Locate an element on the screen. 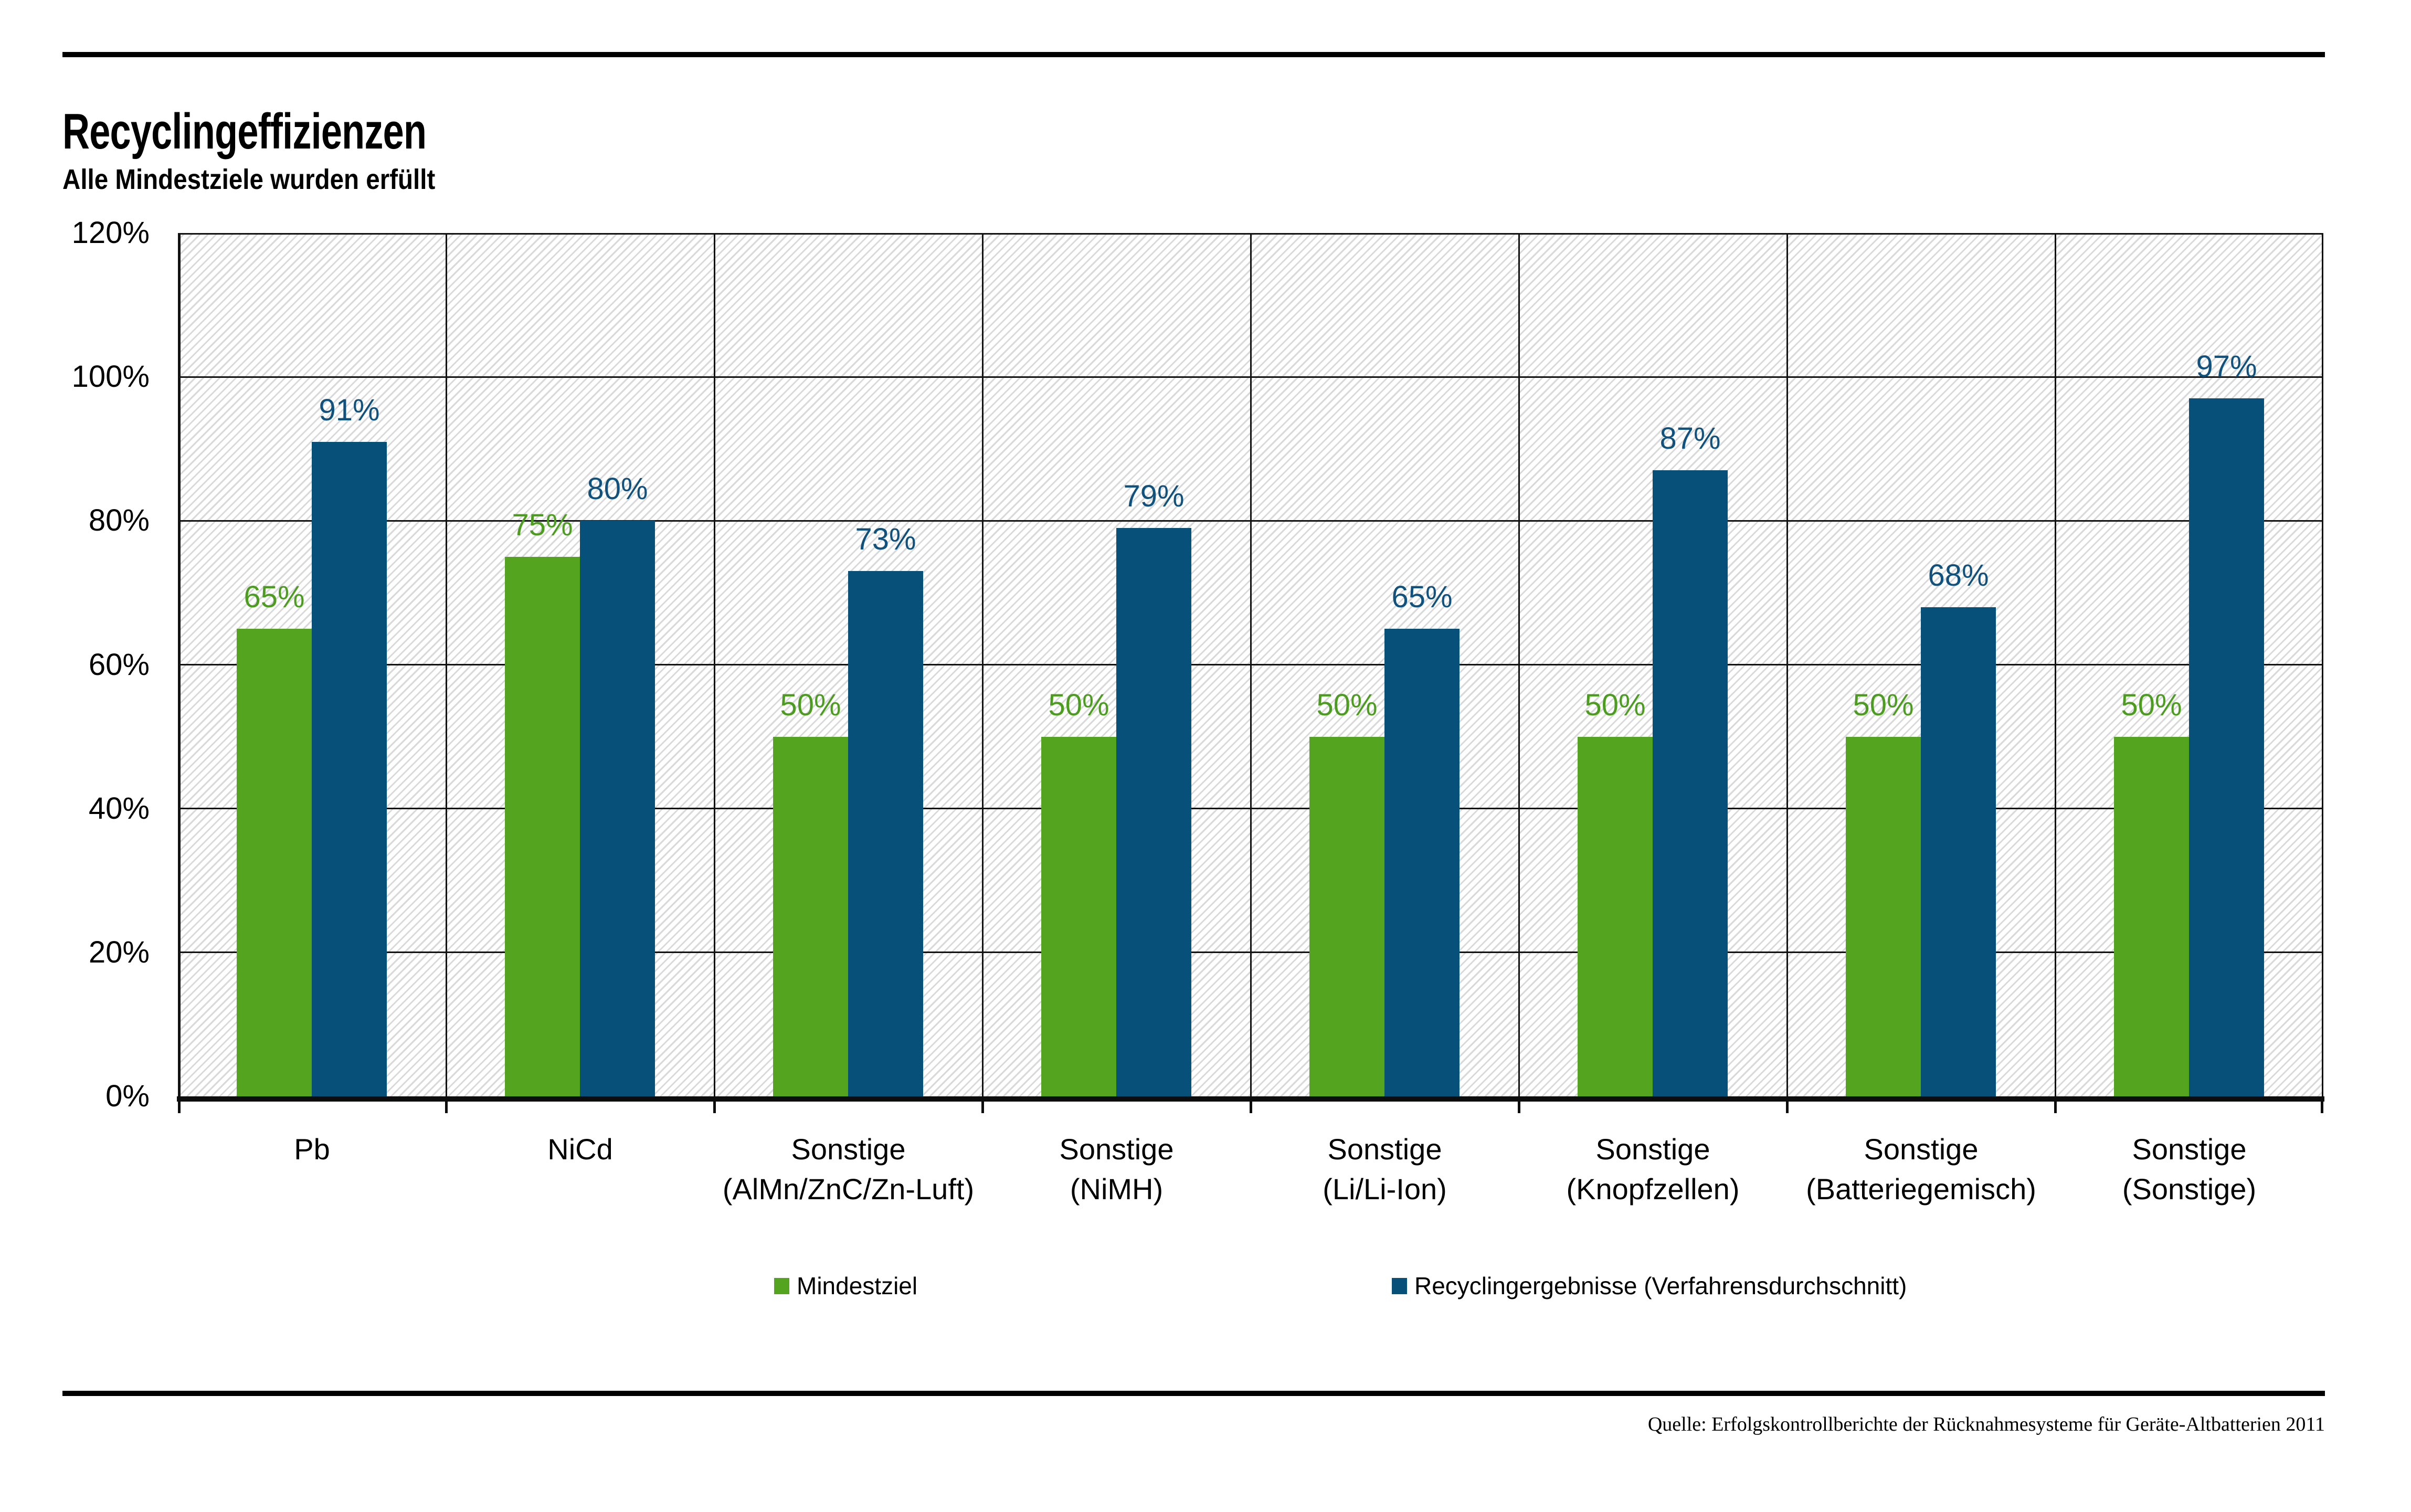 The width and height of the screenshot is (2411, 1512). category-label-2: Sonstige (AlMn/ZnC/Zn-Luft) is located at coordinates (848, 1169).